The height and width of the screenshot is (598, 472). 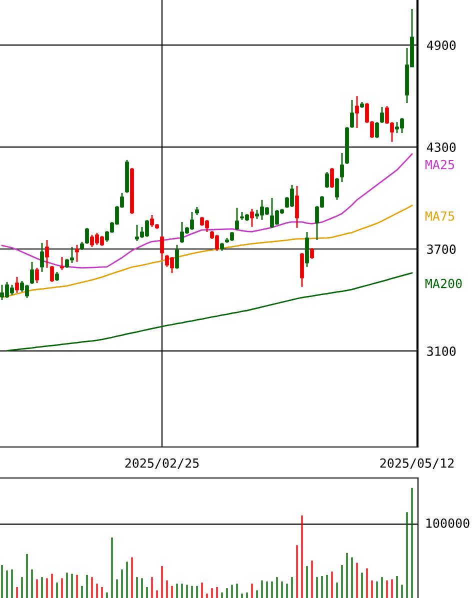 I want to click on series-label: MA75, so click(x=439, y=216).